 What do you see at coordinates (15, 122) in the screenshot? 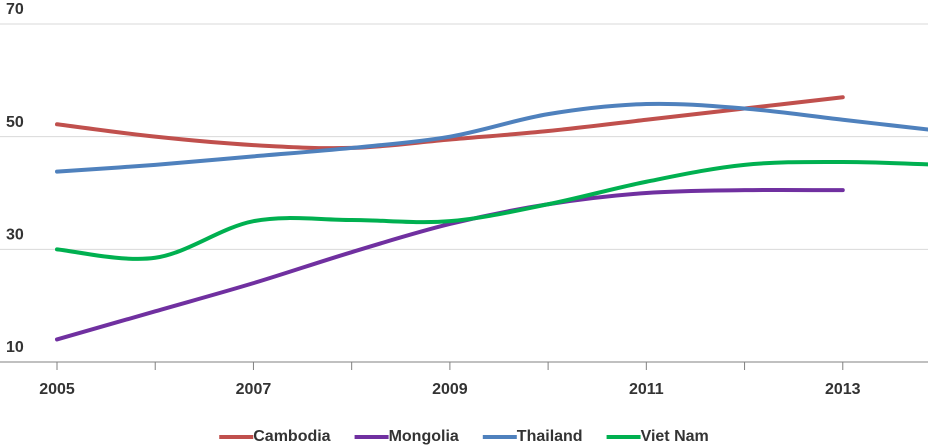
I see `y-tick-label: 50` at bounding box center [15, 122].